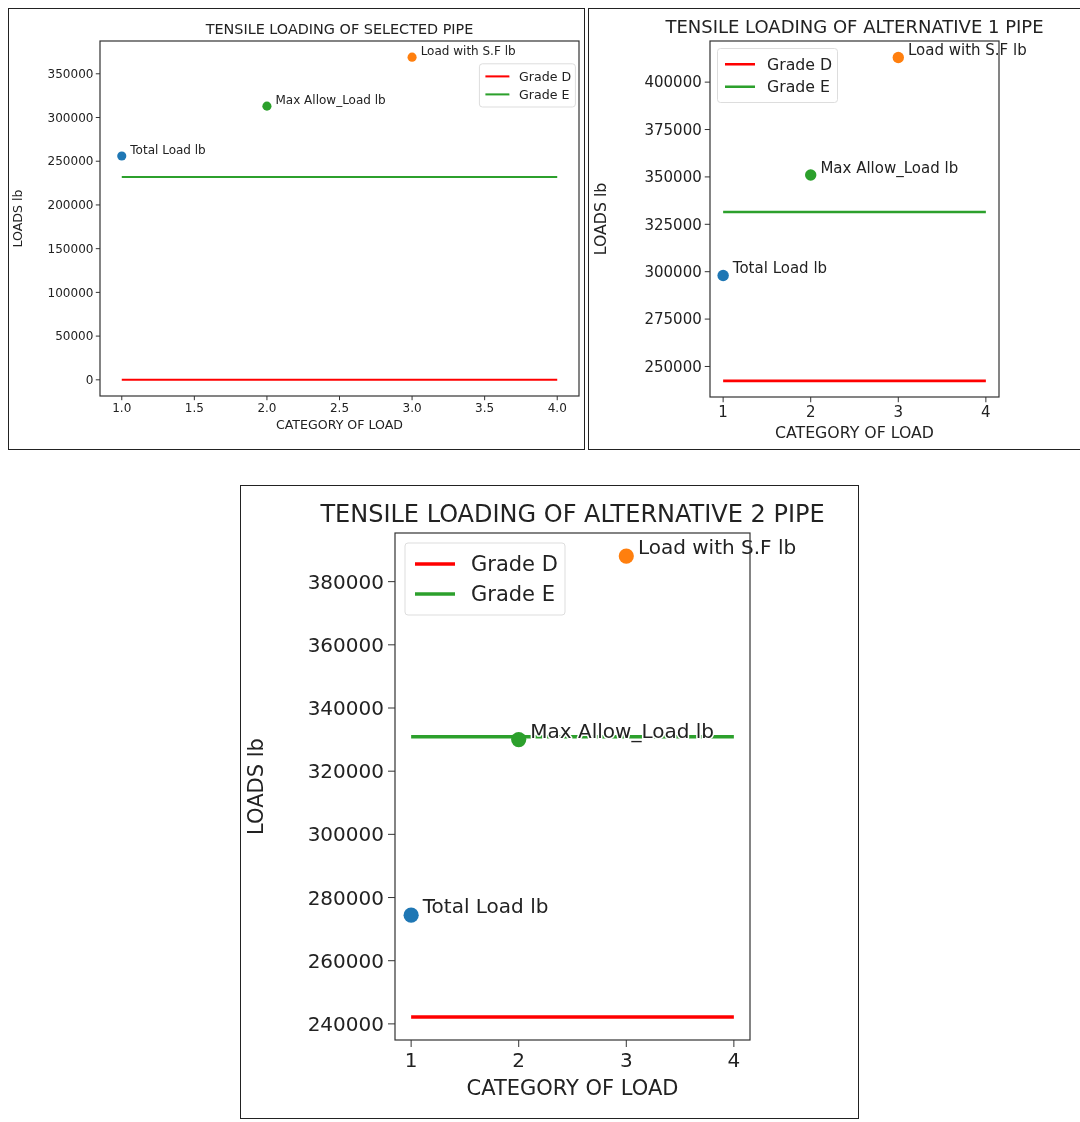  What do you see at coordinates (345, 771) in the screenshot?
I see `y-tick-label: 320000` at bounding box center [345, 771].